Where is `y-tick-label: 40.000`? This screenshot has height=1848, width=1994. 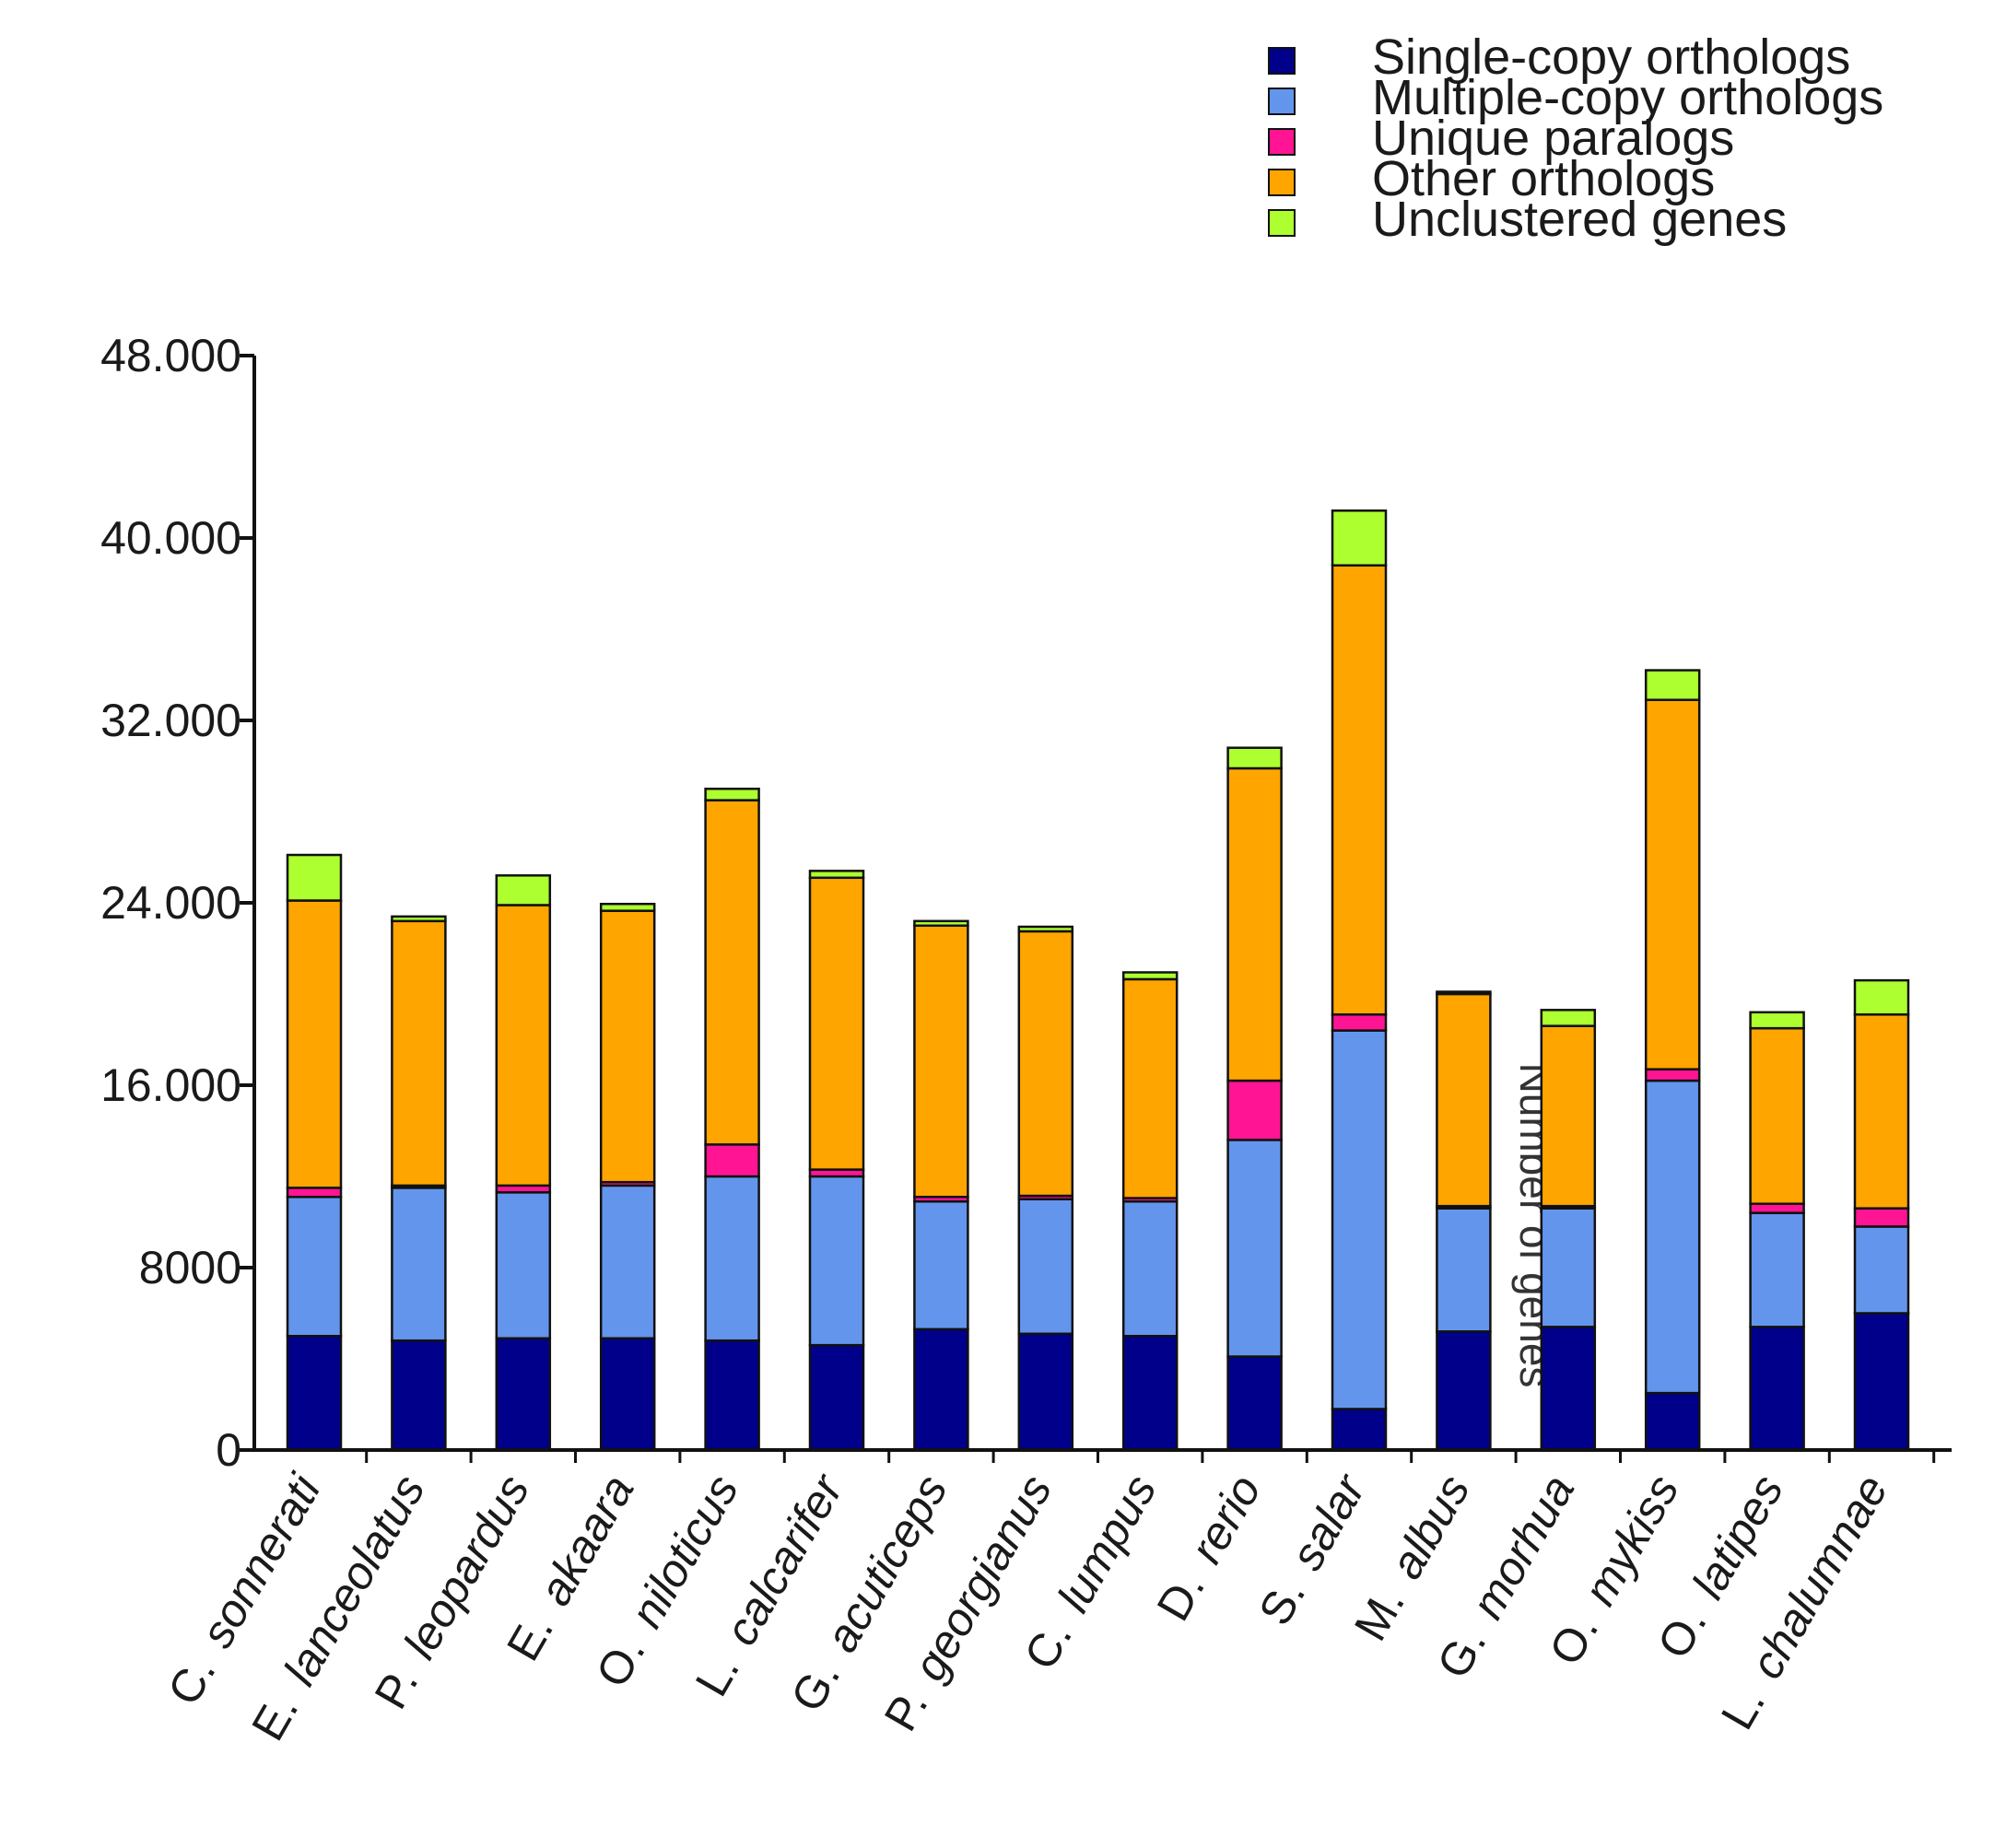 y-tick-label: 40.000 is located at coordinates (170, 538).